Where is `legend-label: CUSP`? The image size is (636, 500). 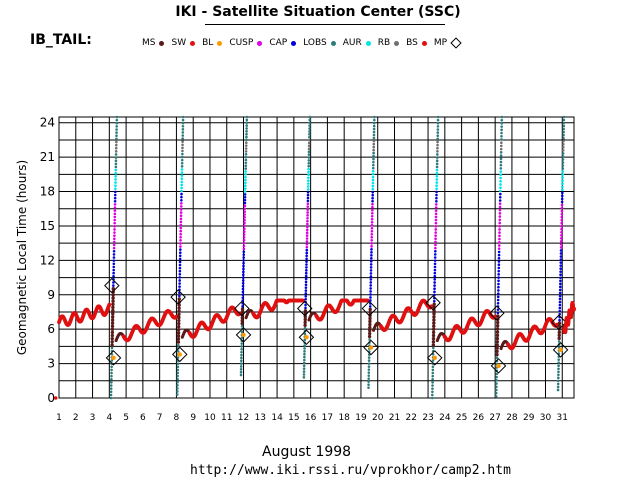 legend-label: CUSP is located at coordinates (241, 43).